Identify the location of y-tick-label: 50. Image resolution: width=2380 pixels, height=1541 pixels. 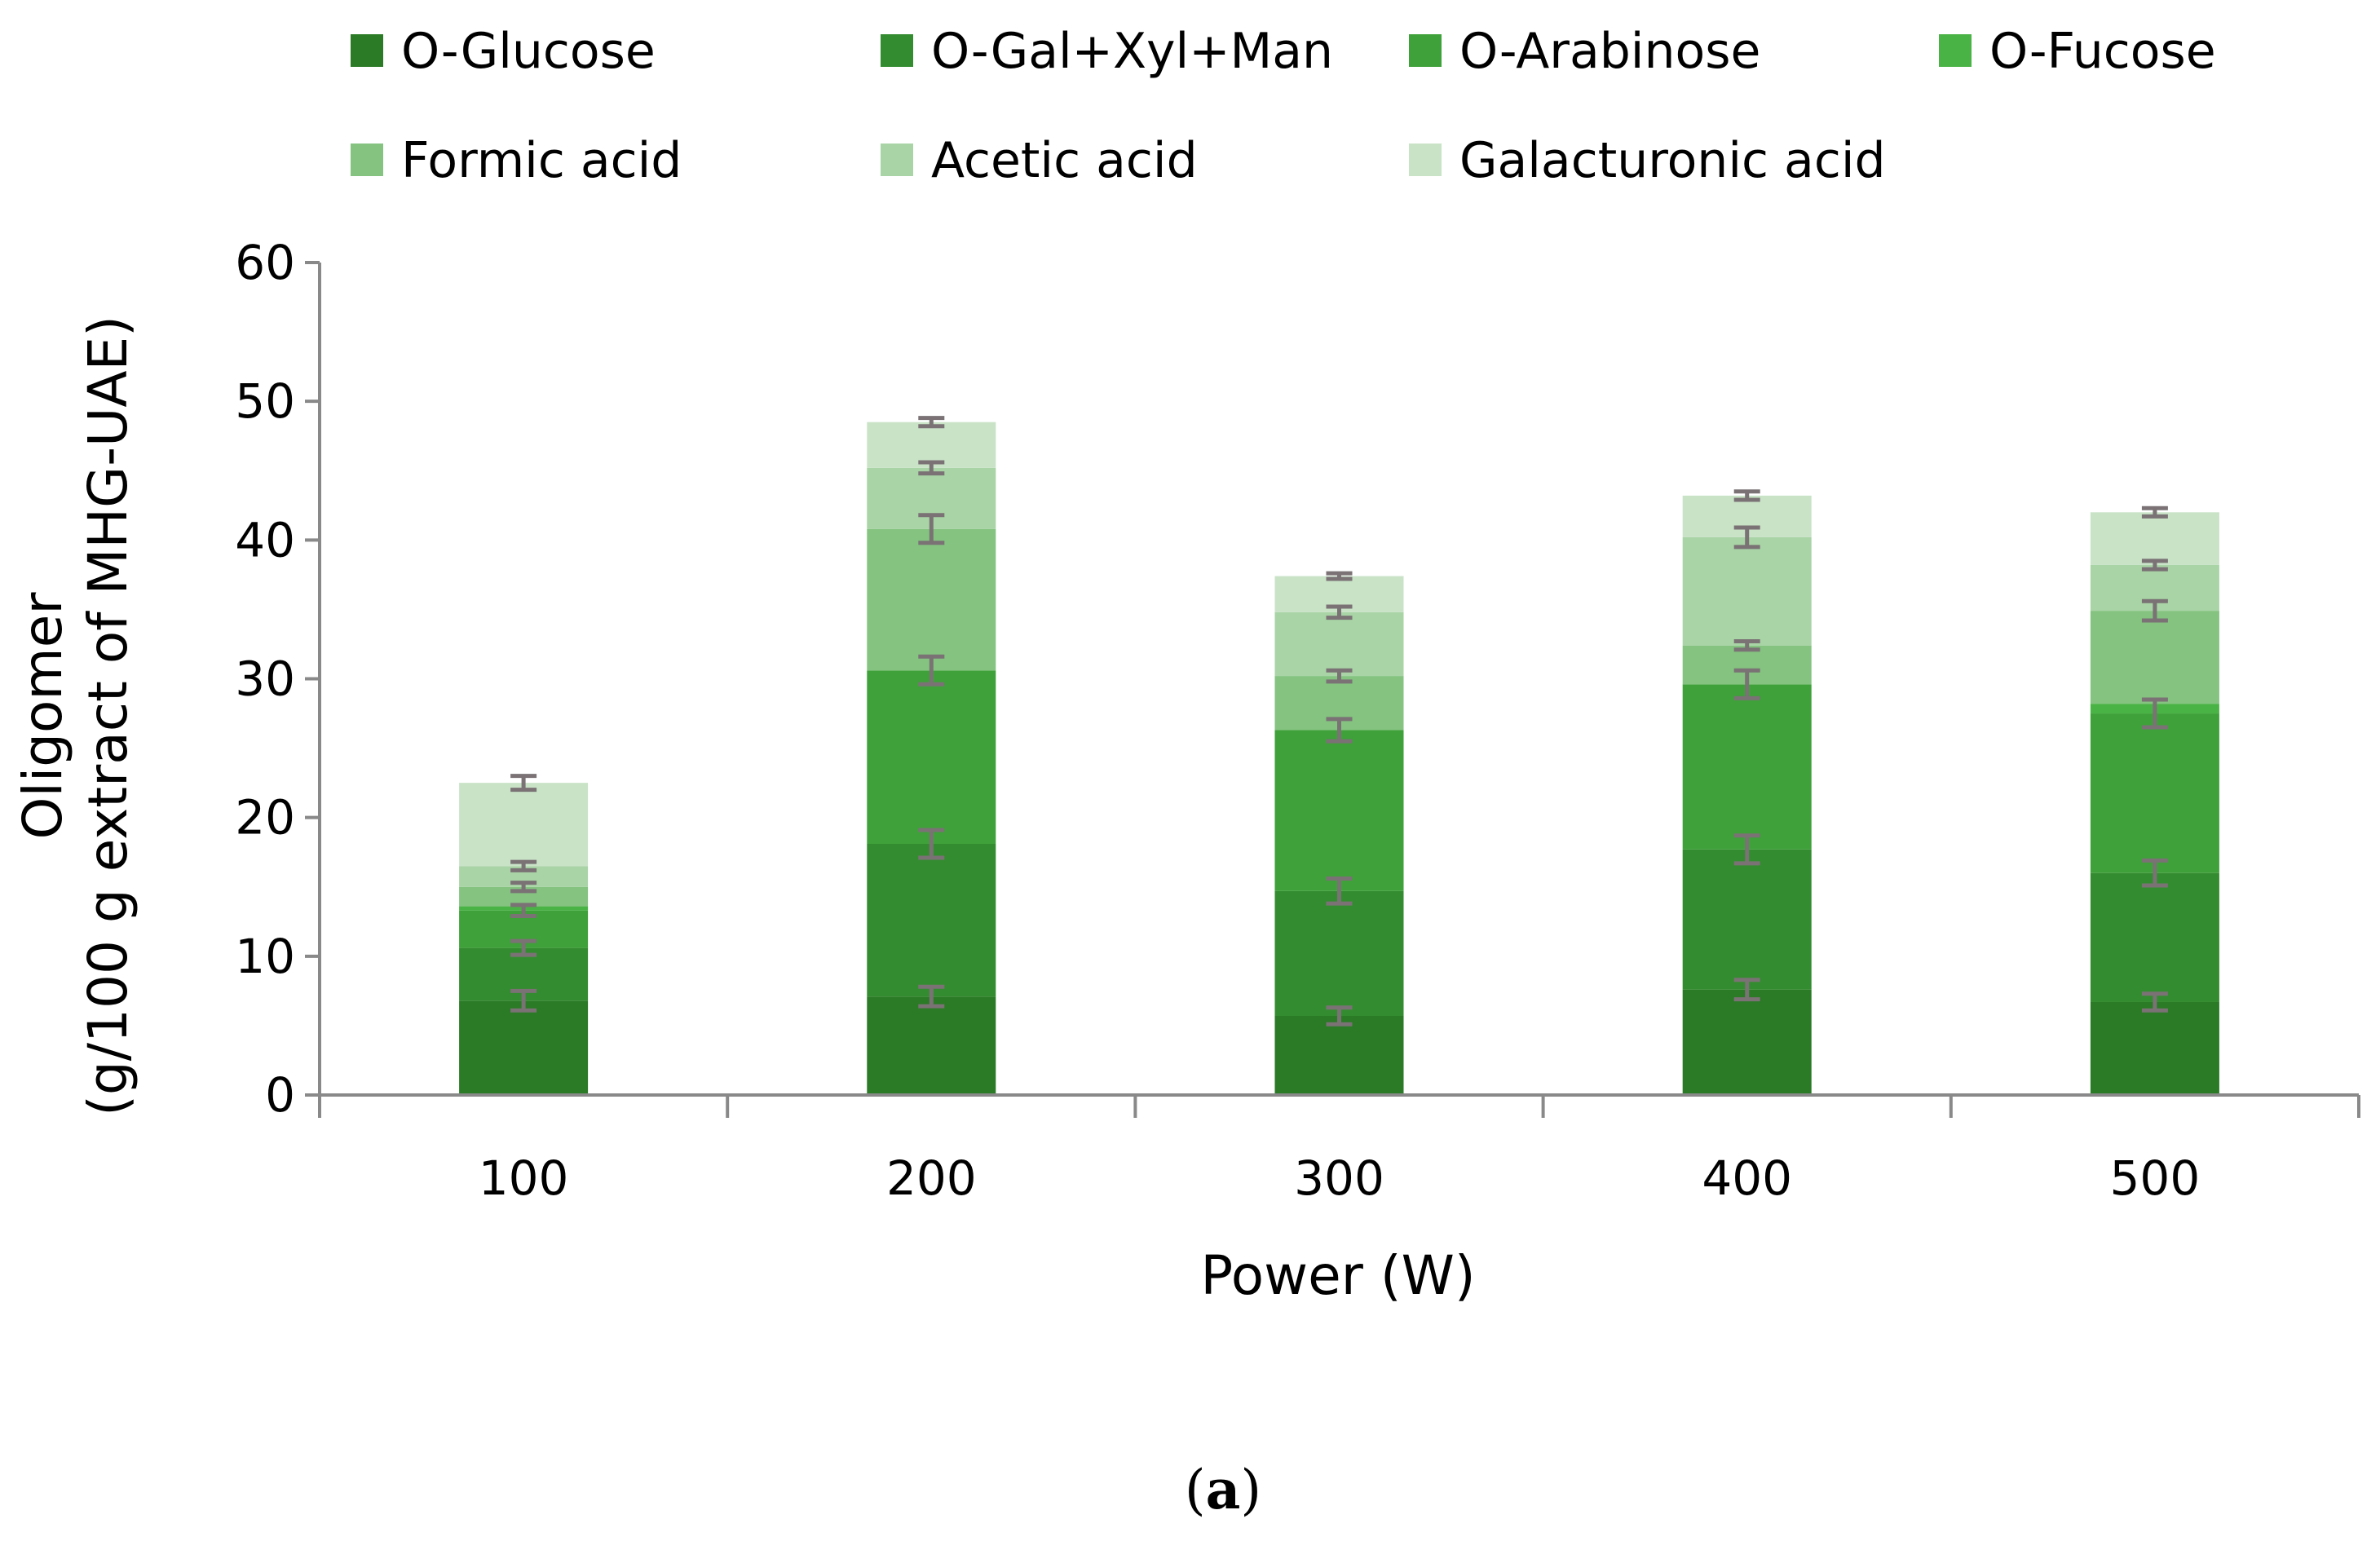
(265, 401).